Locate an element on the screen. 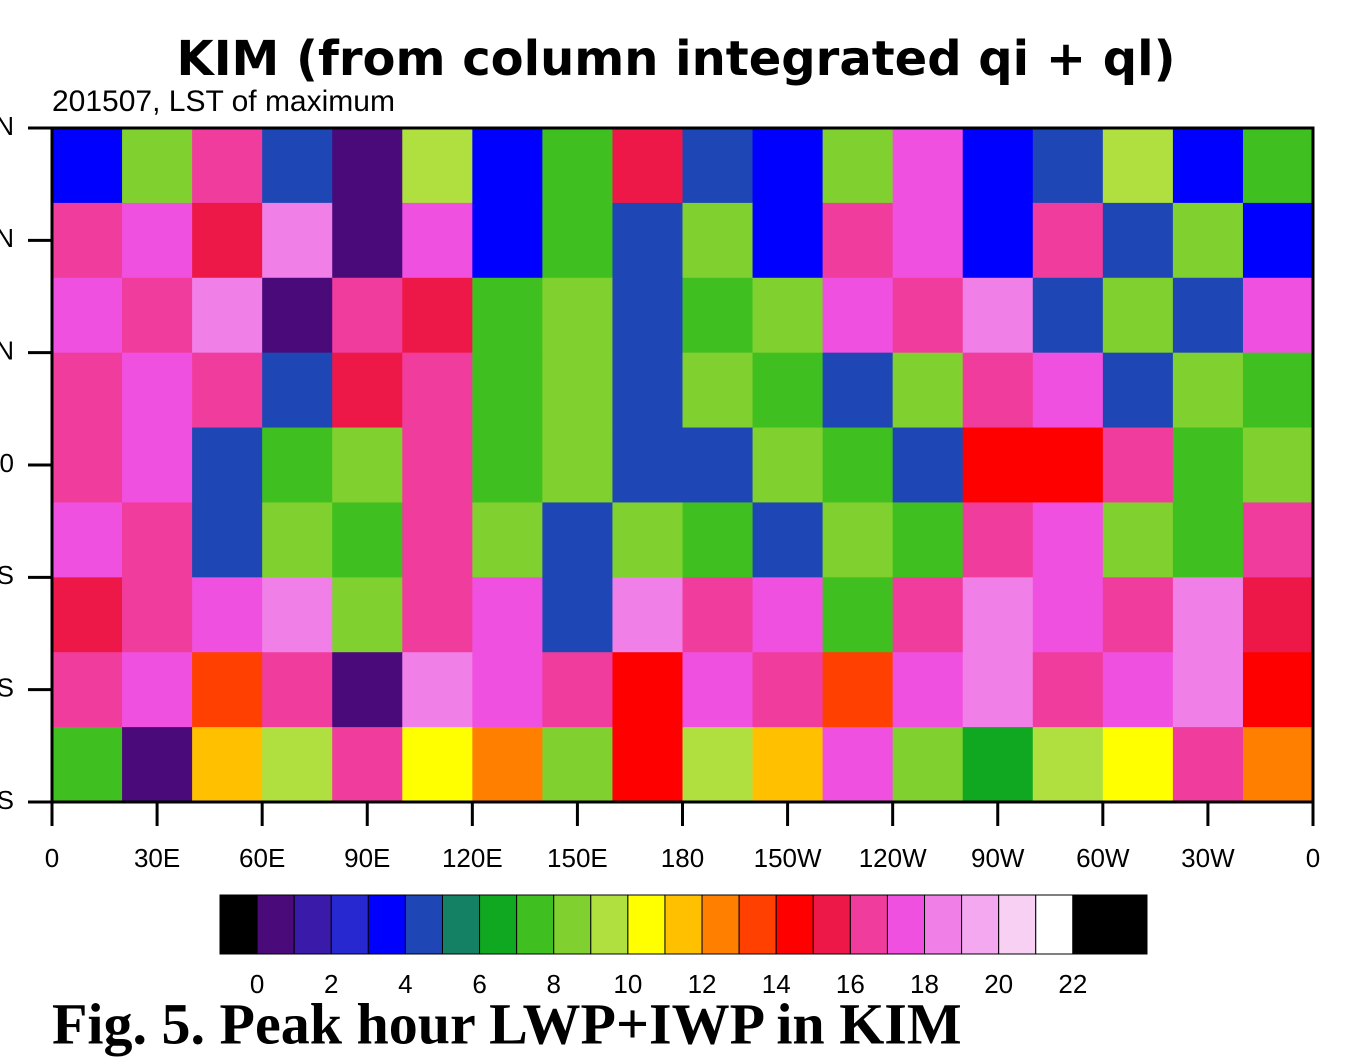 Image resolution: width=1358 pixels, height=1062 pixels. y-tick-label: 0 is located at coordinates (7, 463).